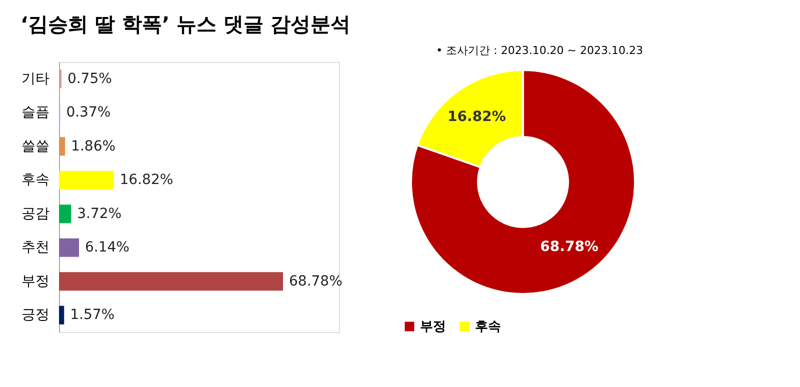  What do you see at coordinates (93, 146) in the screenshot?
I see `data-label: 1.86%` at bounding box center [93, 146].